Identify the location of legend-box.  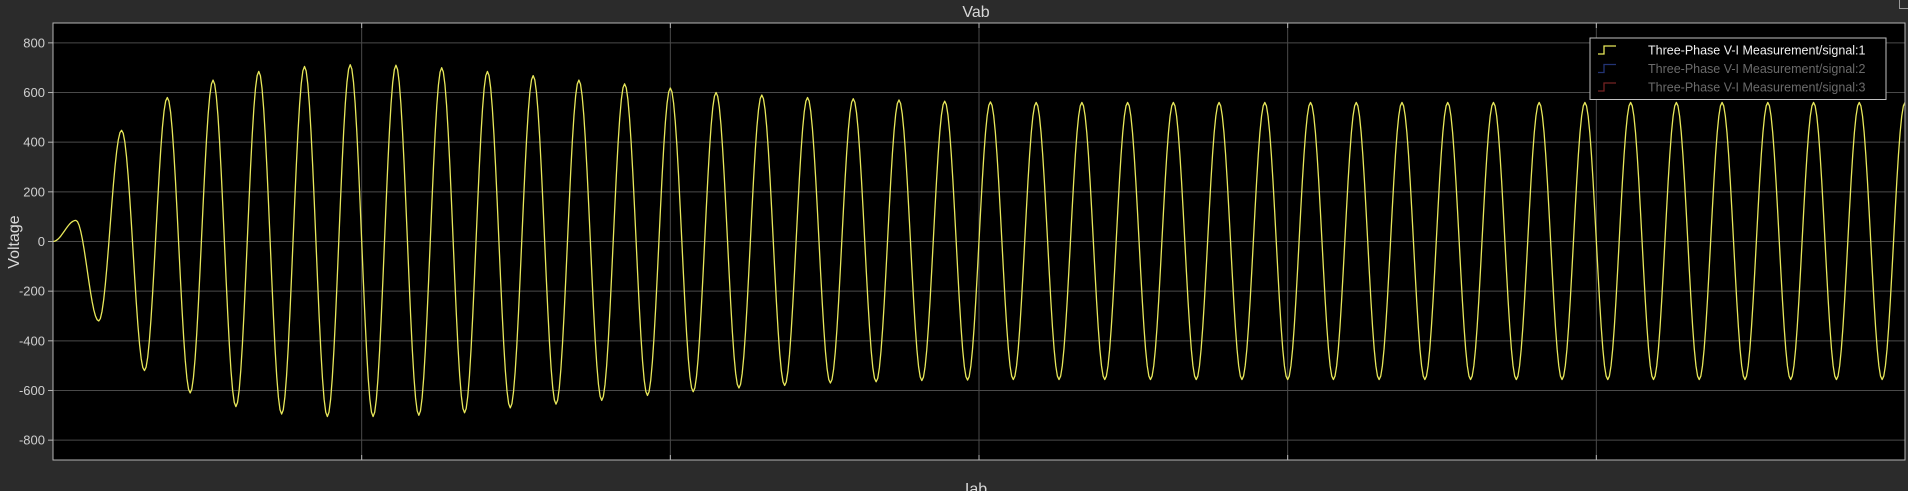
(1738, 68).